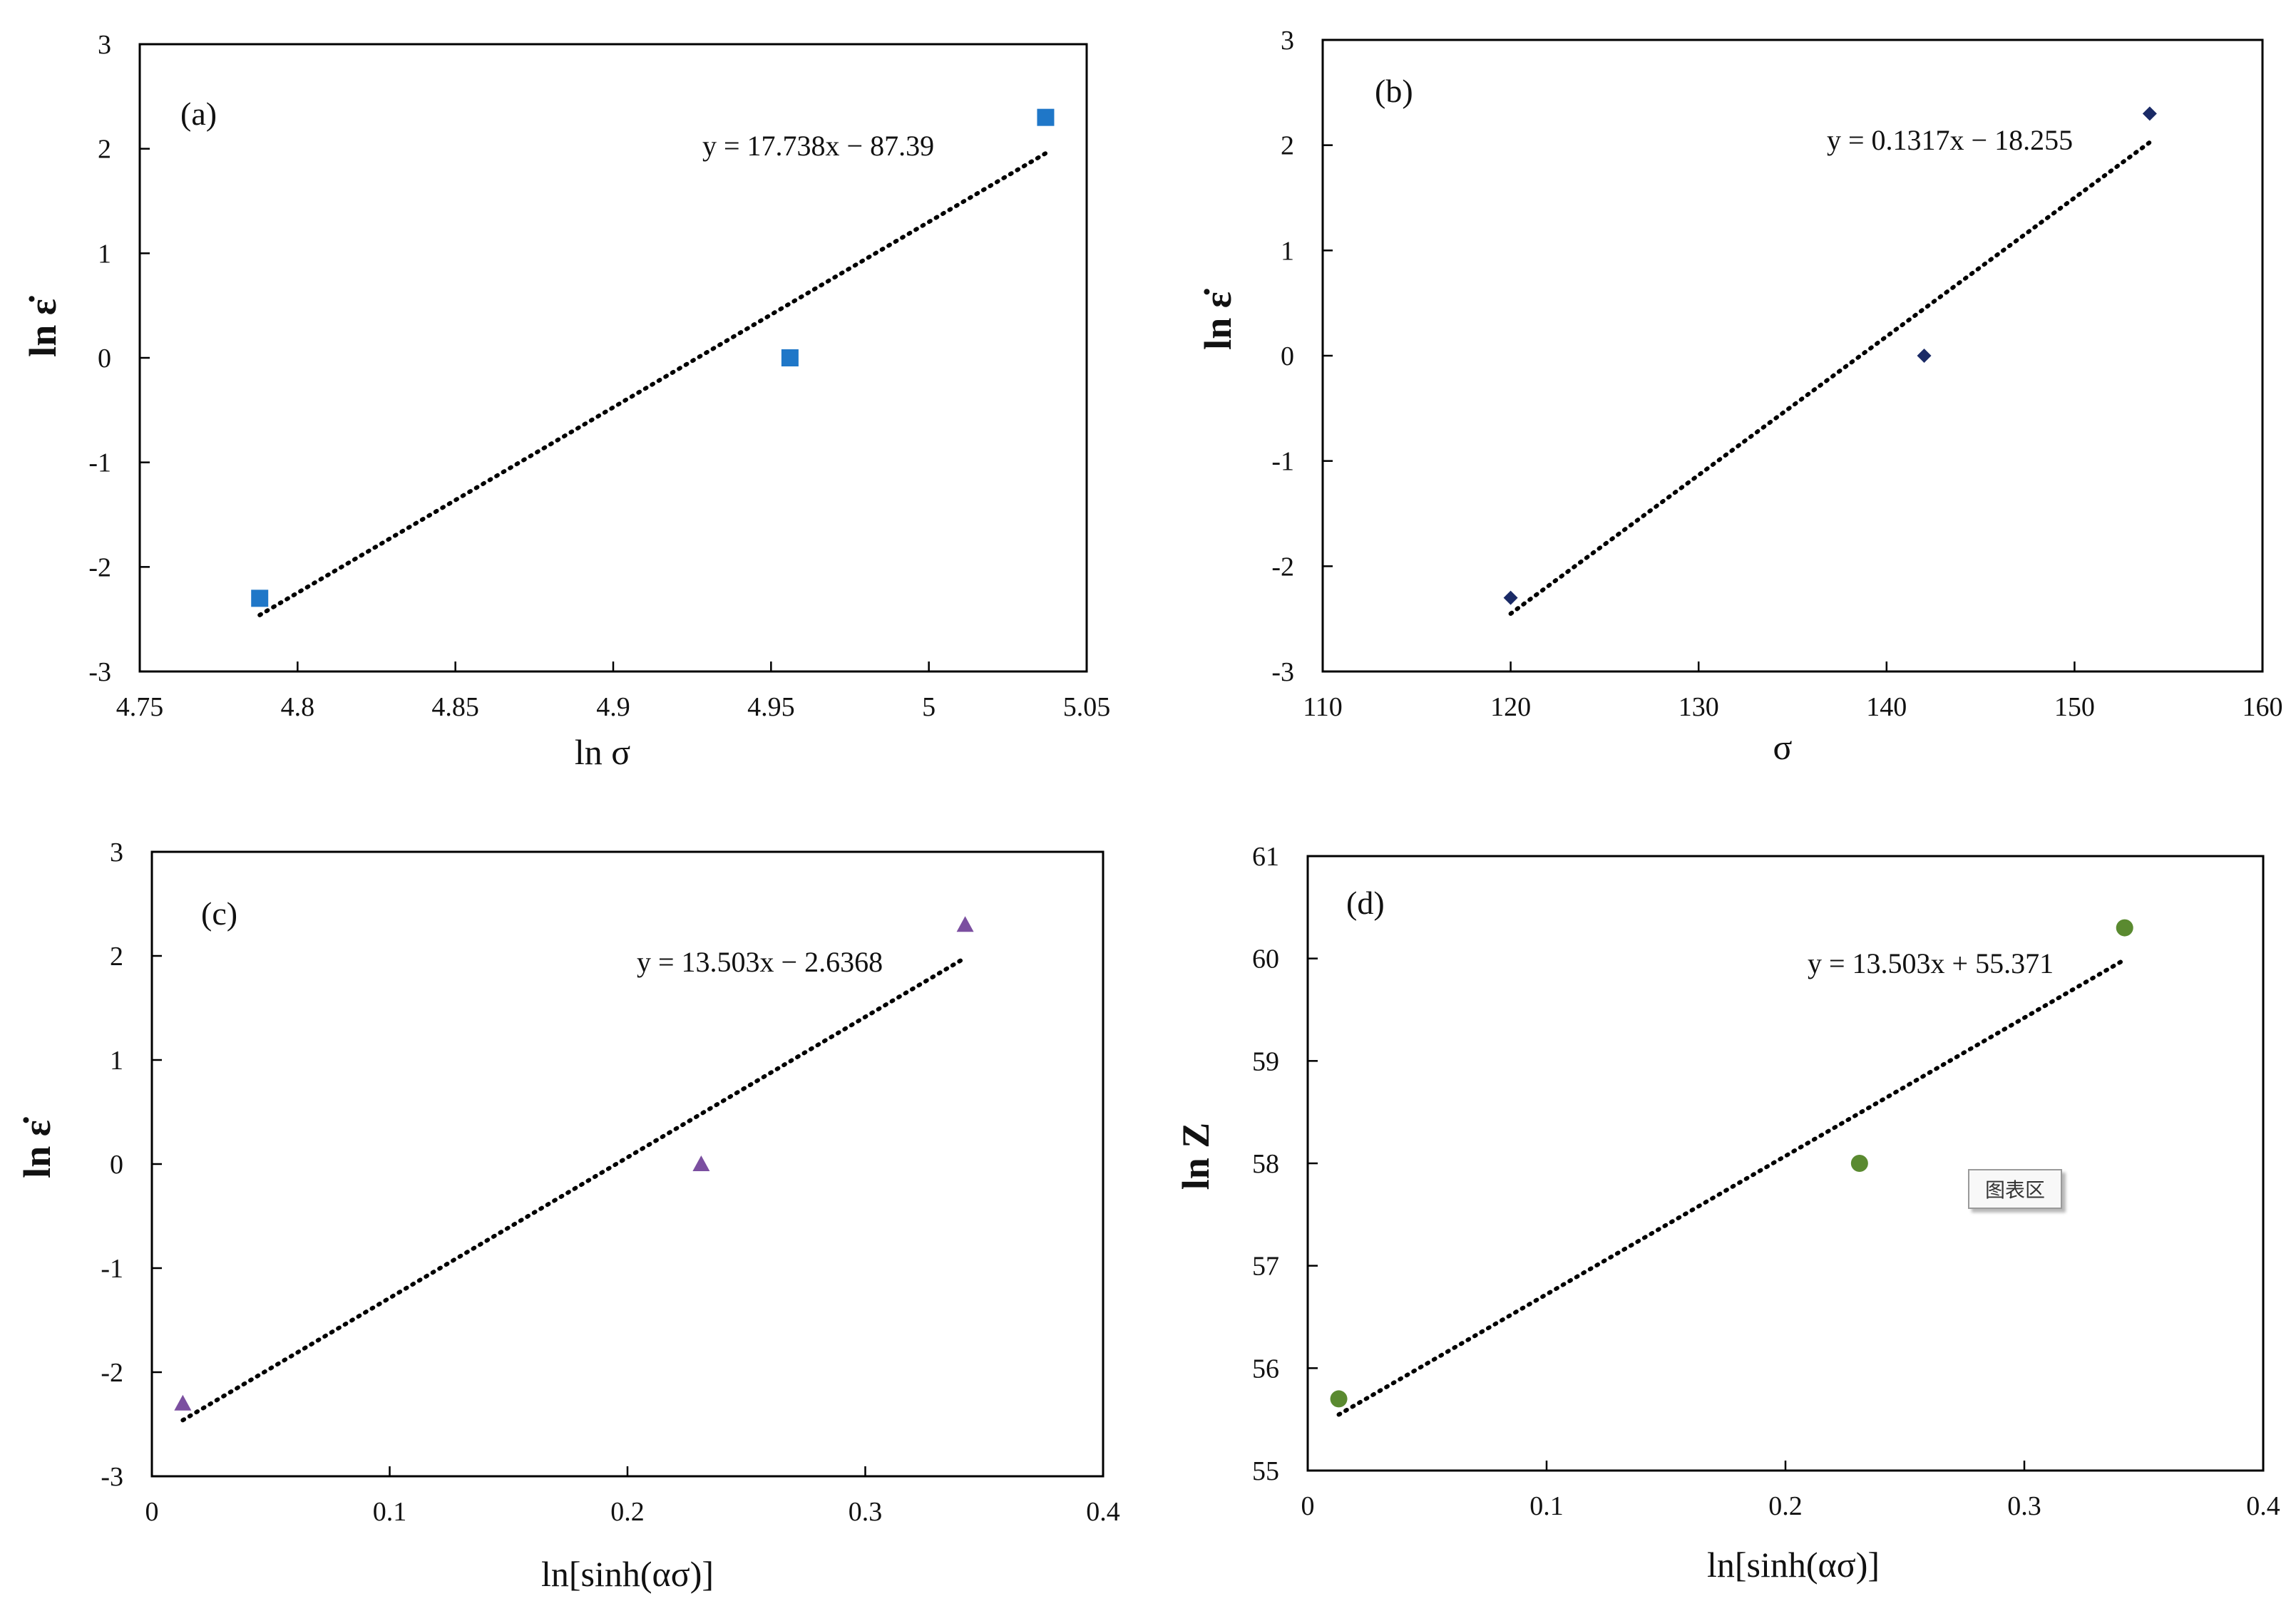  I want to click on y-axis-title: ln Z, so click(1195, 1156).